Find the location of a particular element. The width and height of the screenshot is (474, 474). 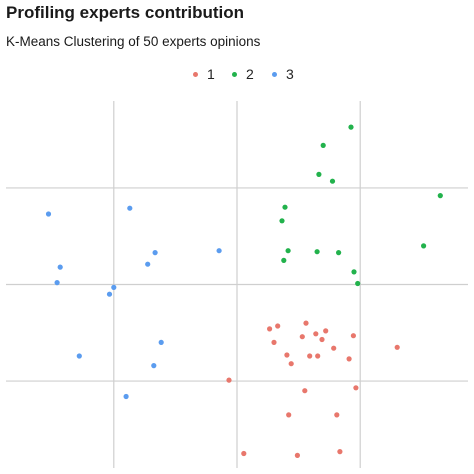

legend-label-1: 1 is located at coordinates (211, 74).